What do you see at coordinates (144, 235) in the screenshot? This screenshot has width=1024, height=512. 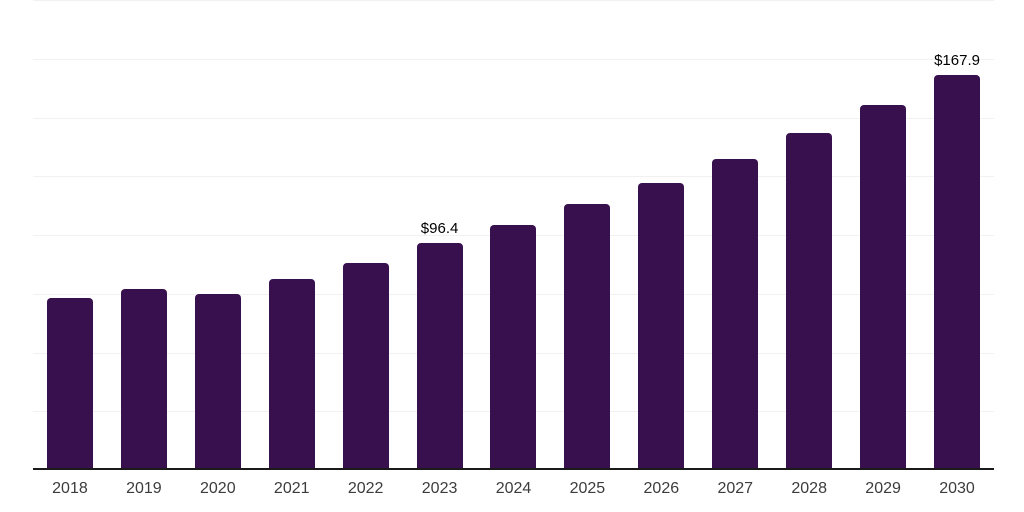 I see `bar-band-2019` at bounding box center [144, 235].